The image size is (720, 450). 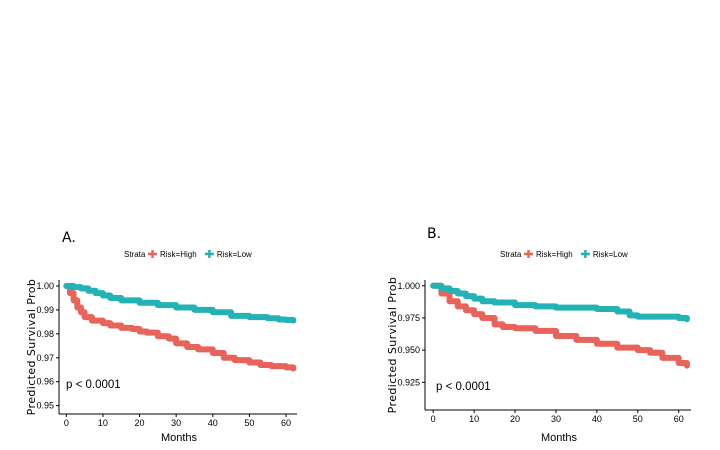 I want to click on y-tick-label: 0.98, so click(x=45, y=334).